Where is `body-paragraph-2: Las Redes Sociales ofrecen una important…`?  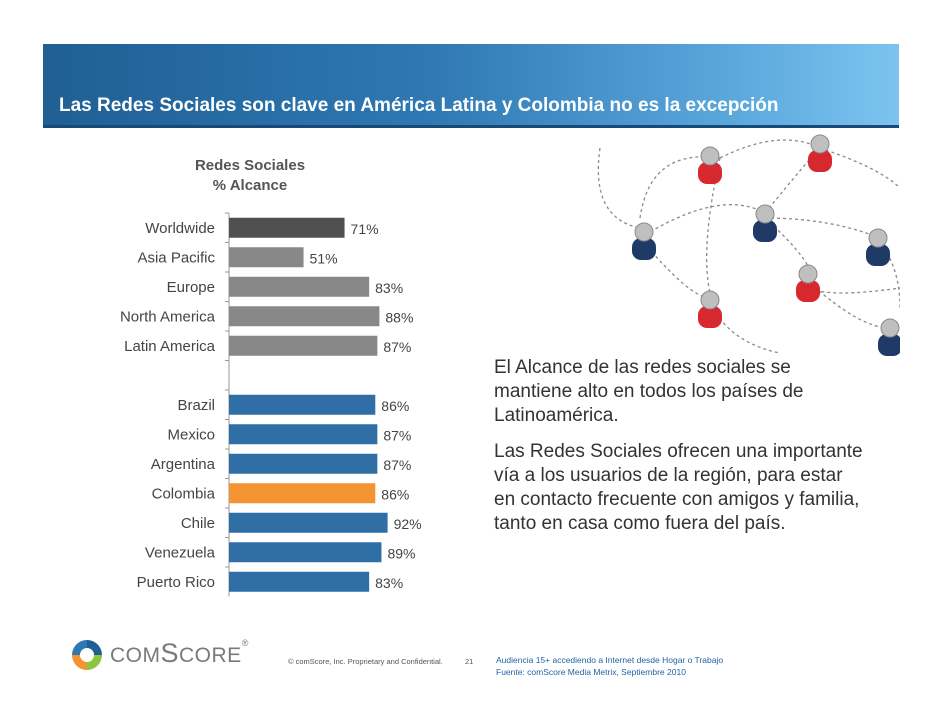 body-paragraph-2: Las Redes Sociales ofrecen una important… is located at coordinates (678, 487).